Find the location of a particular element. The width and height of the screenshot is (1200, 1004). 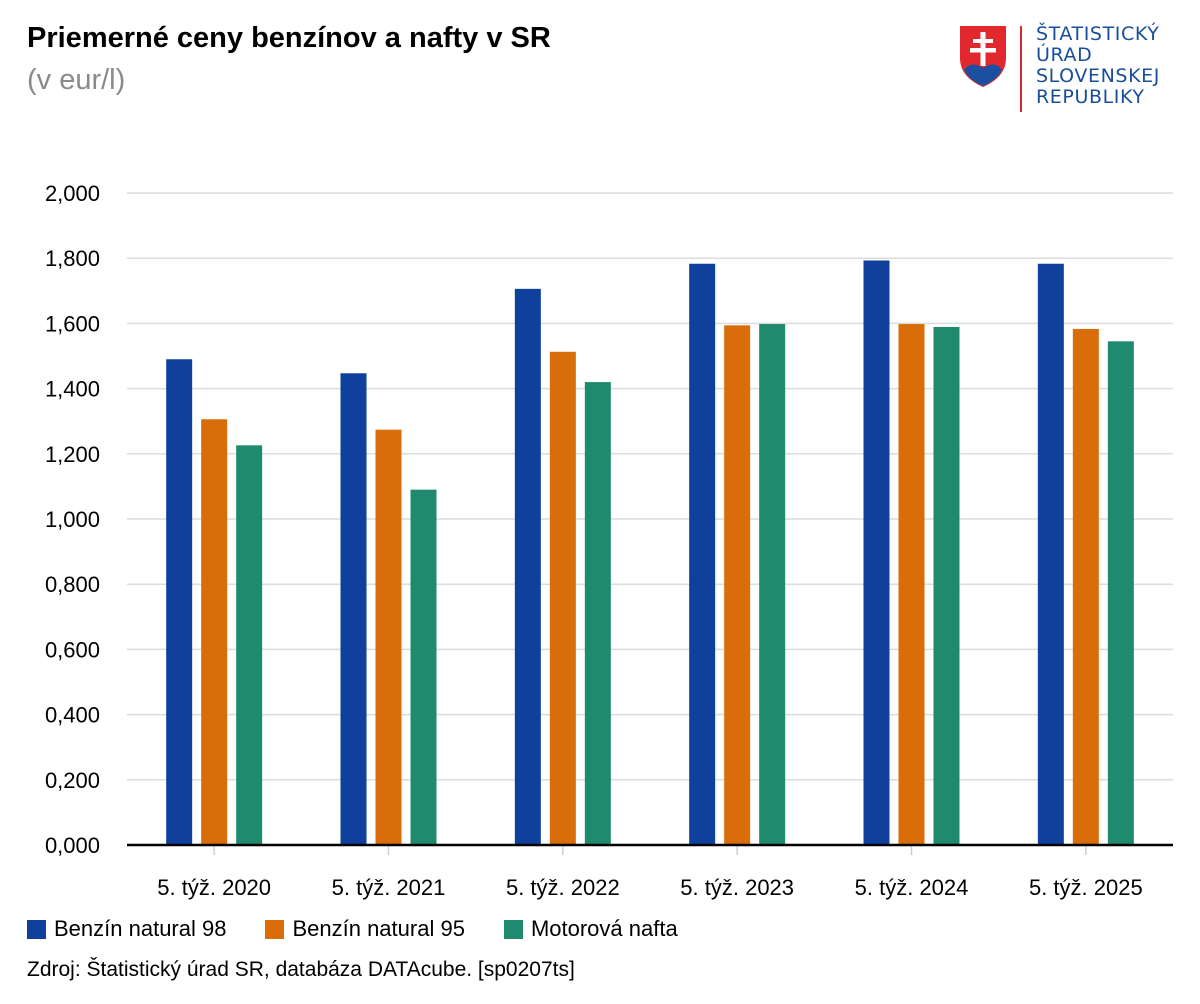

legend-item: Motorová nafta is located at coordinates (590, 929).